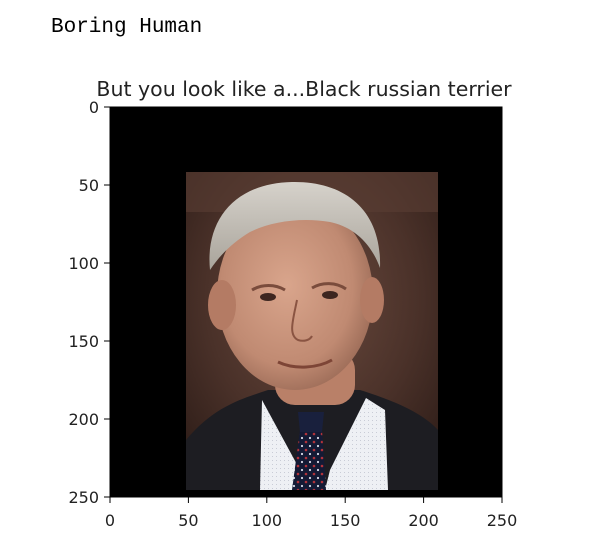 Image resolution: width=610 pixels, height=556 pixels. What do you see at coordinates (267, 520) in the screenshot?
I see `x-tick-label: 100` at bounding box center [267, 520].